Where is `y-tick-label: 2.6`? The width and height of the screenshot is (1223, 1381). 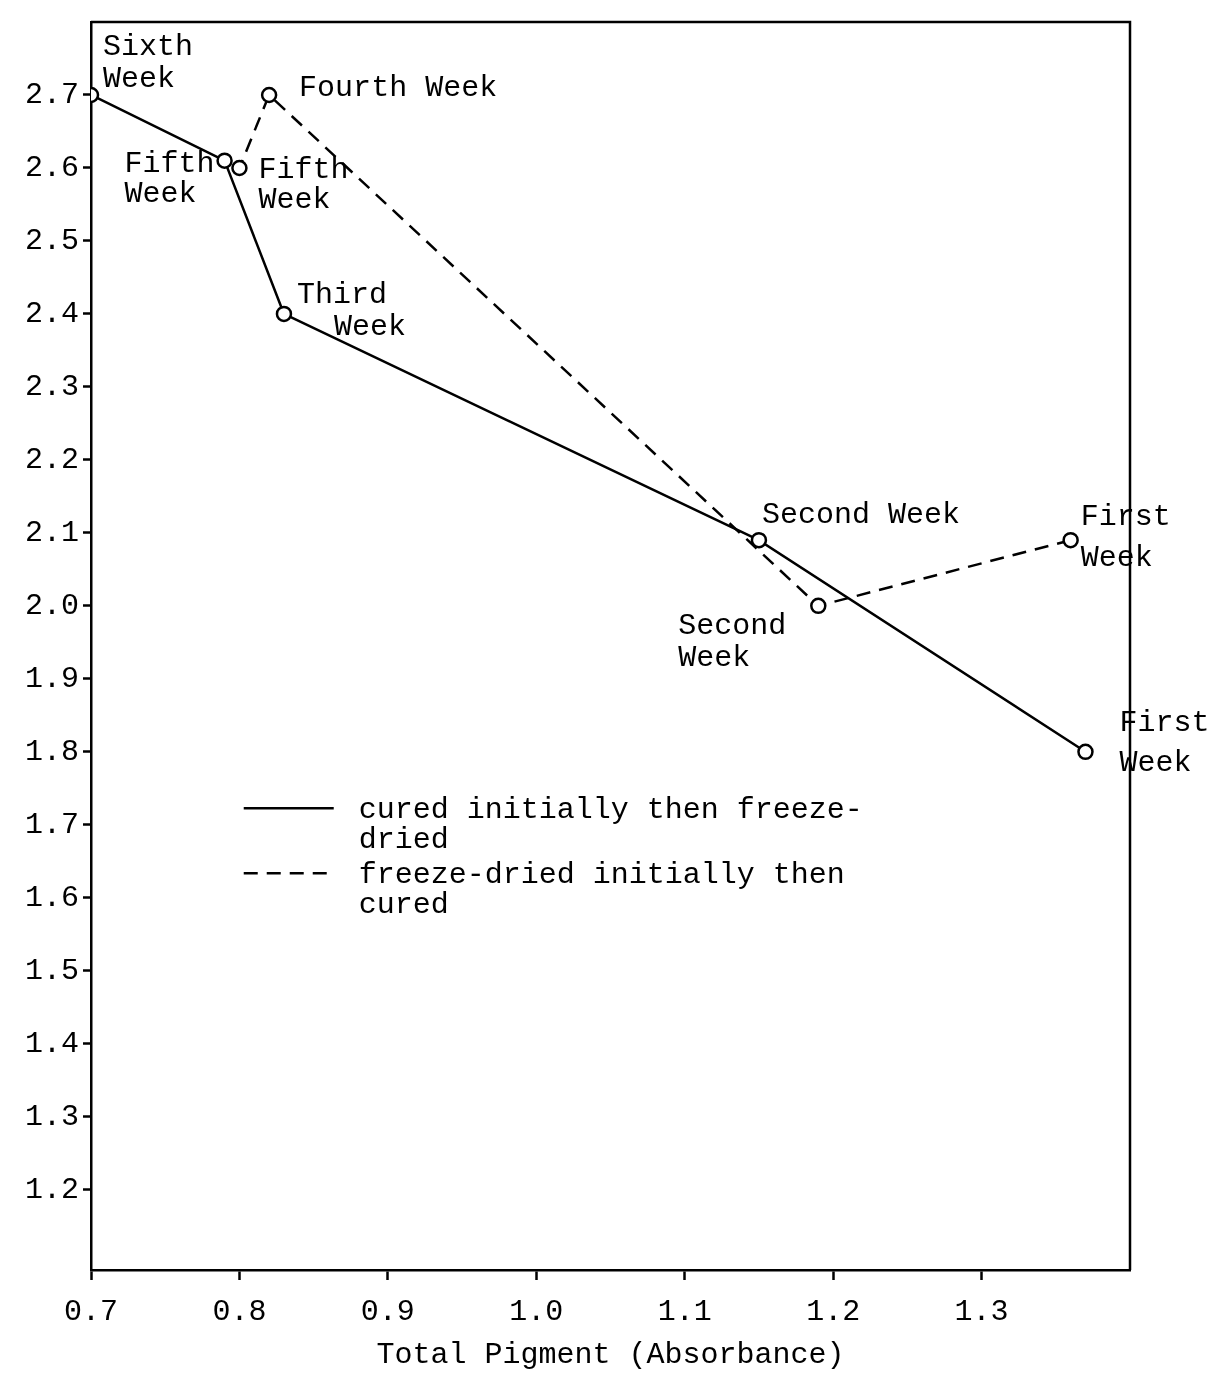 y-tick-label: 2.6 is located at coordinates (51, 167).